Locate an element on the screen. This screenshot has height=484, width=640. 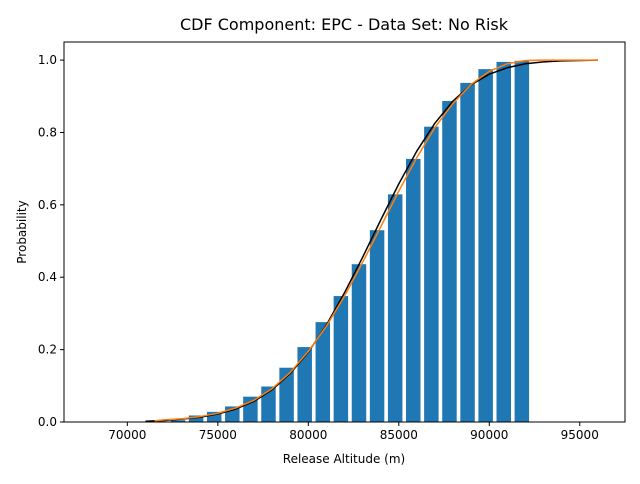
x-axis-label: Release Altitude (m) is located at coordinates (344, 459).